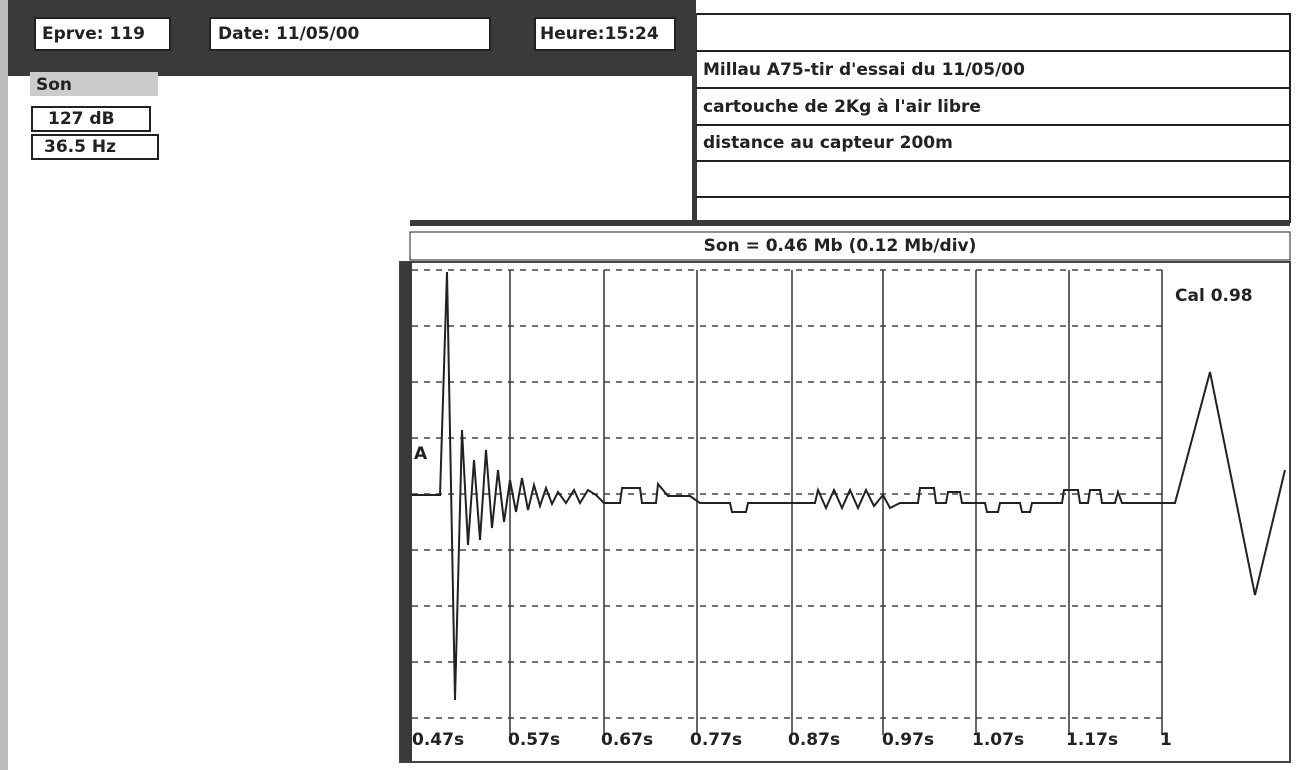 This screenshot has width=1298, height=770. I want to click on frequency-box, so click(95, 147).